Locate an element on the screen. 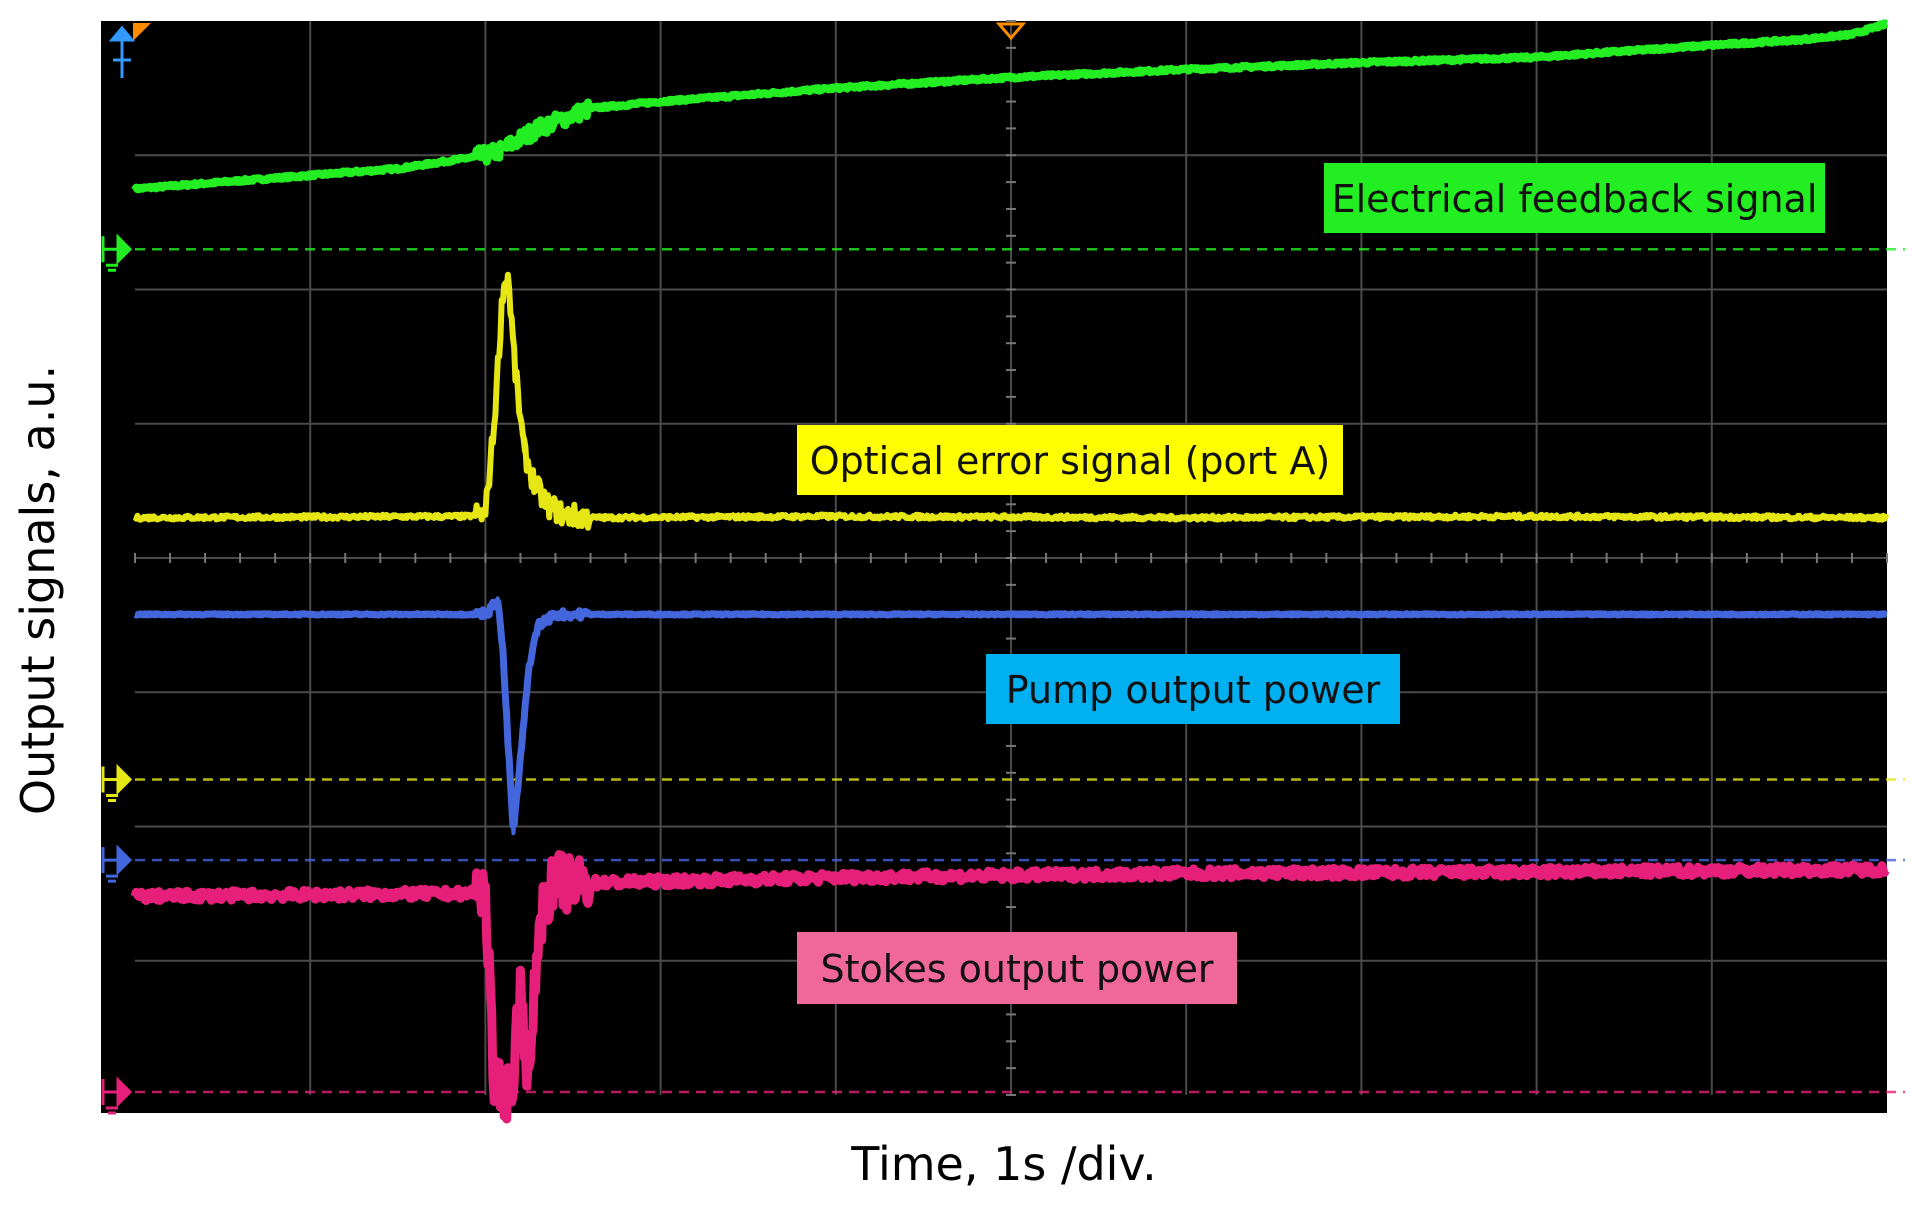  trace-label-text: Pump output power is located at coordinates (1193, 690).